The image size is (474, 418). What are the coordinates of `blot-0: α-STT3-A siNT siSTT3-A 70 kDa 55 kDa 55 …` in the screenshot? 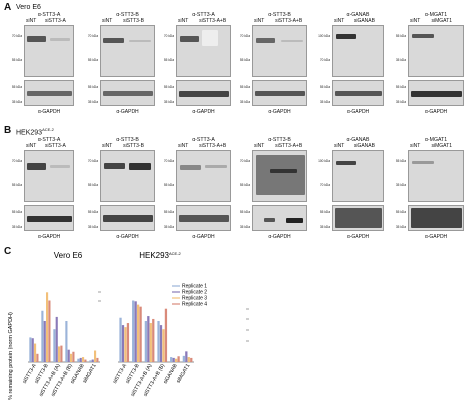 It's located at (40, 192).